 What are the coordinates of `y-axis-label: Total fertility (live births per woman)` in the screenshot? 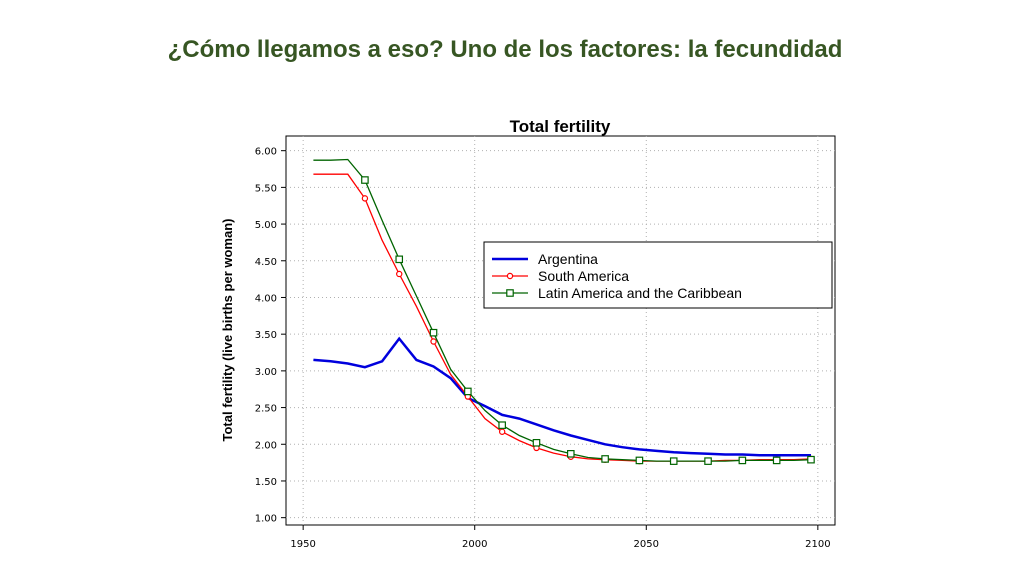 It's located at (227, 330).